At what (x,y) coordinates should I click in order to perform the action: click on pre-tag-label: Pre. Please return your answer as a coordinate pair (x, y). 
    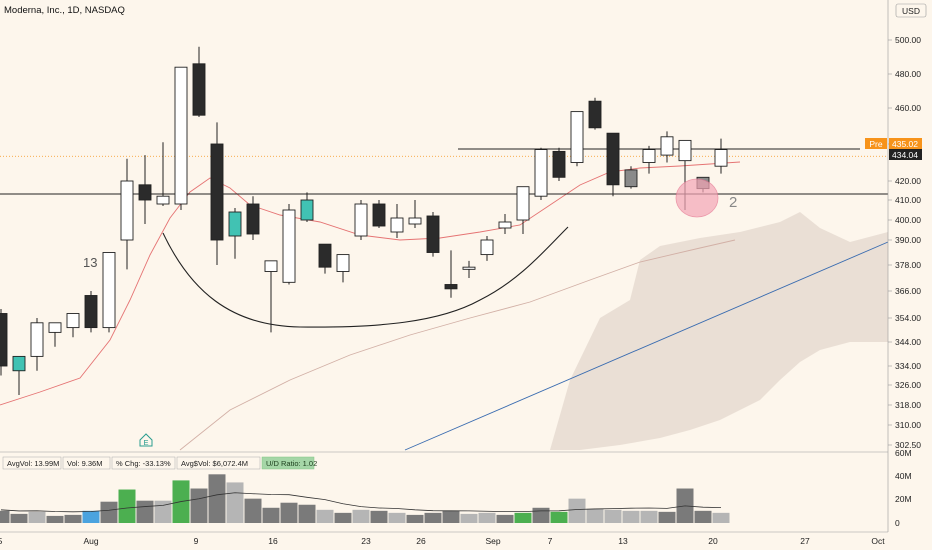
    Looking at the image, I should click on (876, 144).